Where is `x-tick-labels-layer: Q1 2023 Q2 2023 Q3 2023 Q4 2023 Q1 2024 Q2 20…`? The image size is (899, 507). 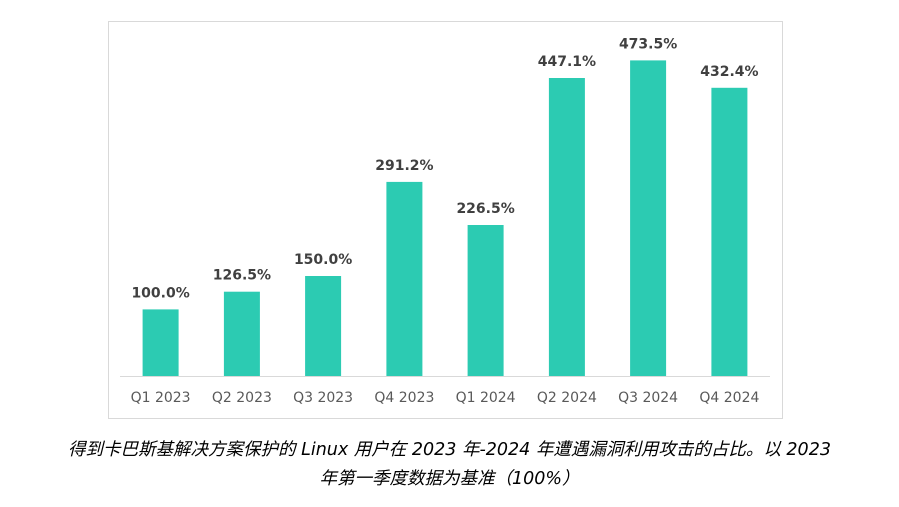 x-tick-labels-layer: Q1 2023 Q2 2023 Q3 2023 Q4 2023 Q1 2024 Q2 20… is located at coordinates (445, 398).